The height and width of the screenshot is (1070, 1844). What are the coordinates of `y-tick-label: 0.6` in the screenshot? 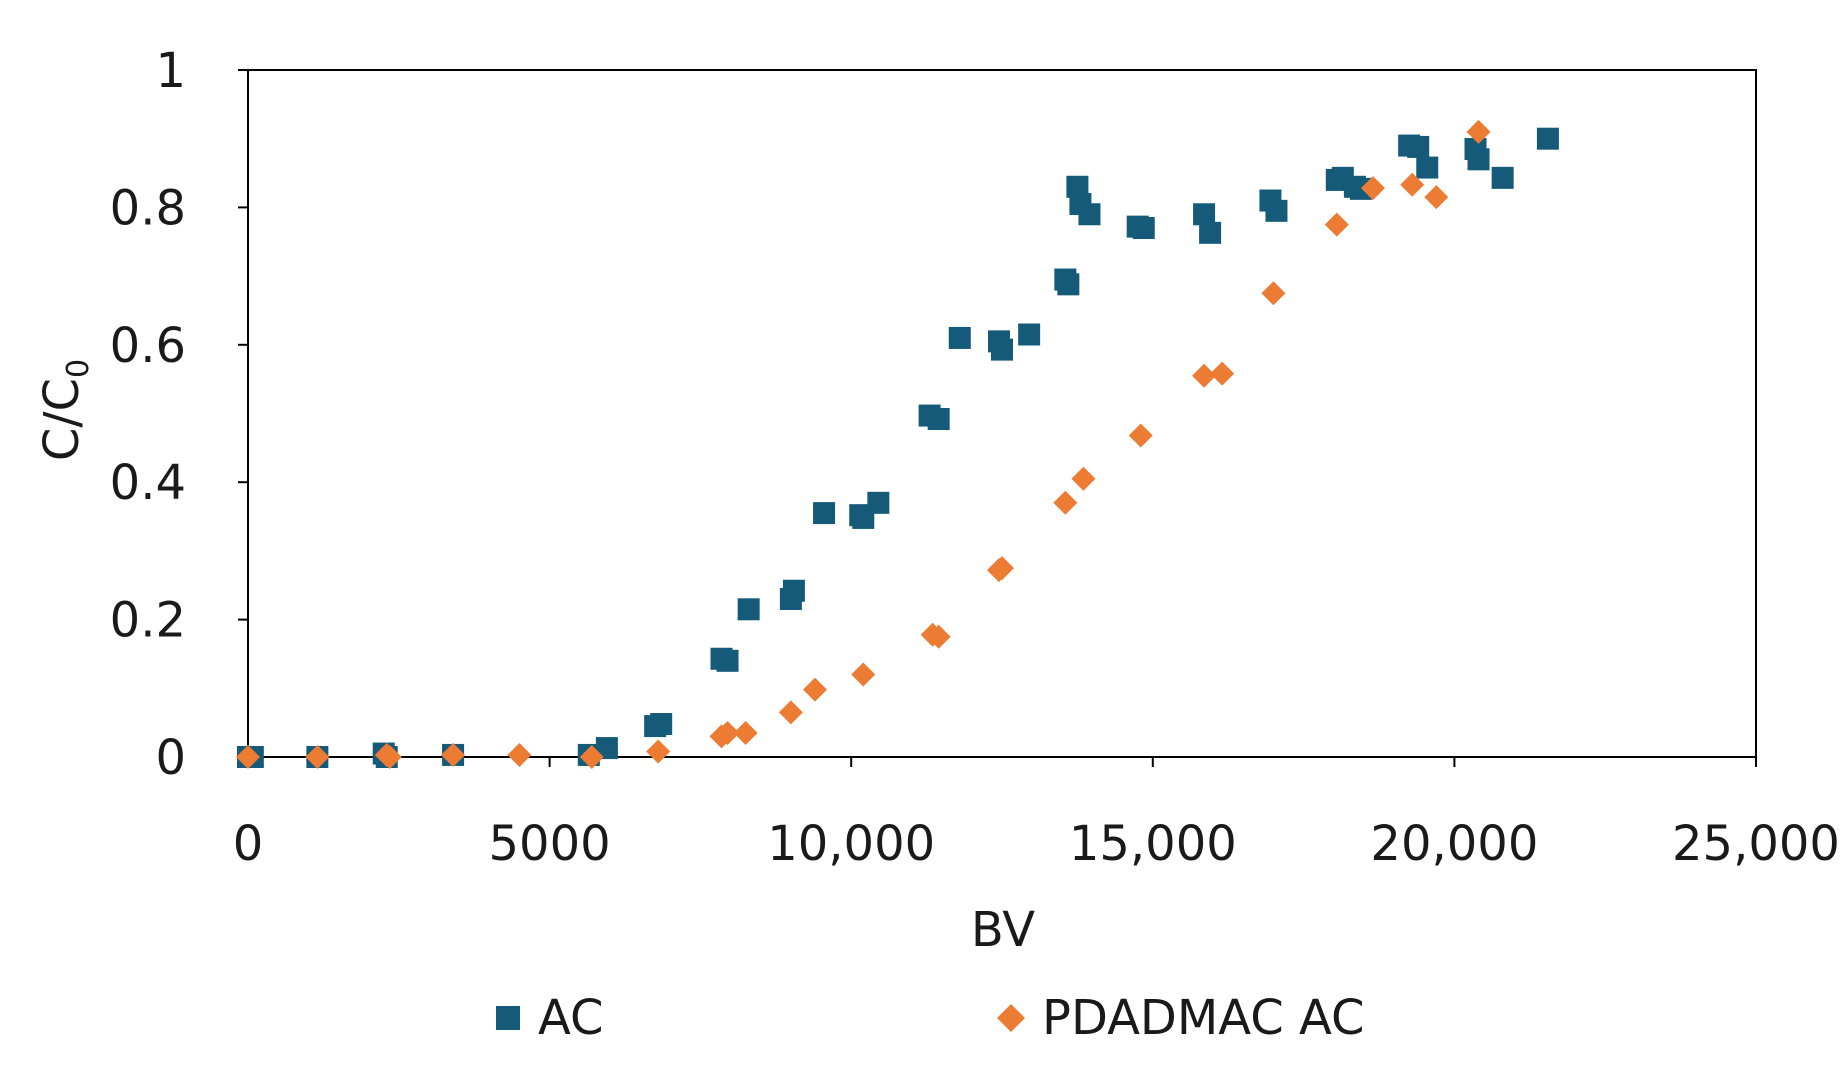 It's located at (148, 346).